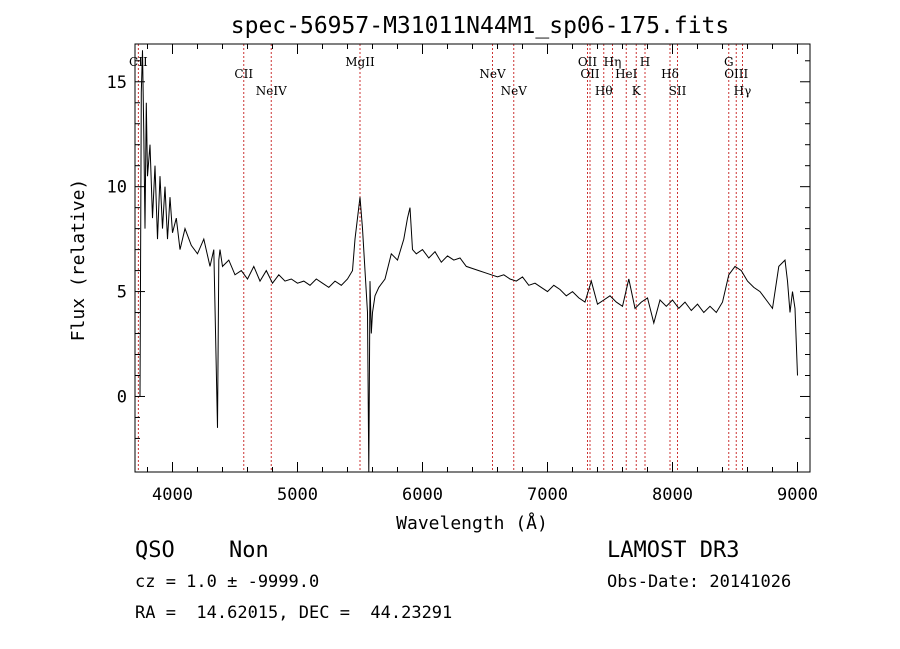  What do you see at coordinates (637, 91) in the screenshot?
I see `line-marker-label: K` at bounding box center [637, 91].